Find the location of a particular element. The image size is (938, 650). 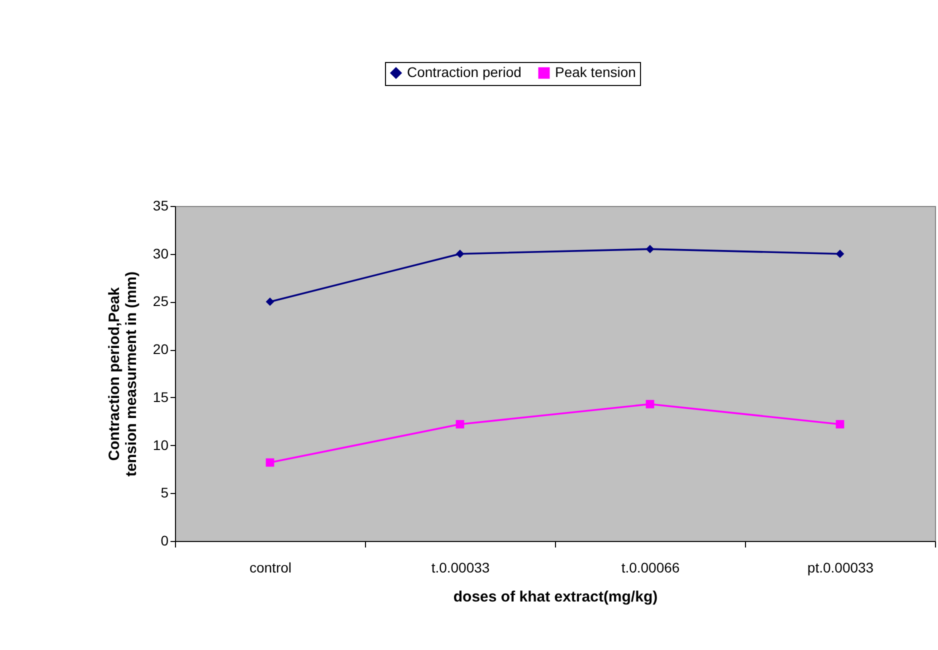

x-tick-label: t.0.00066 is located at coordinates (650, 568).